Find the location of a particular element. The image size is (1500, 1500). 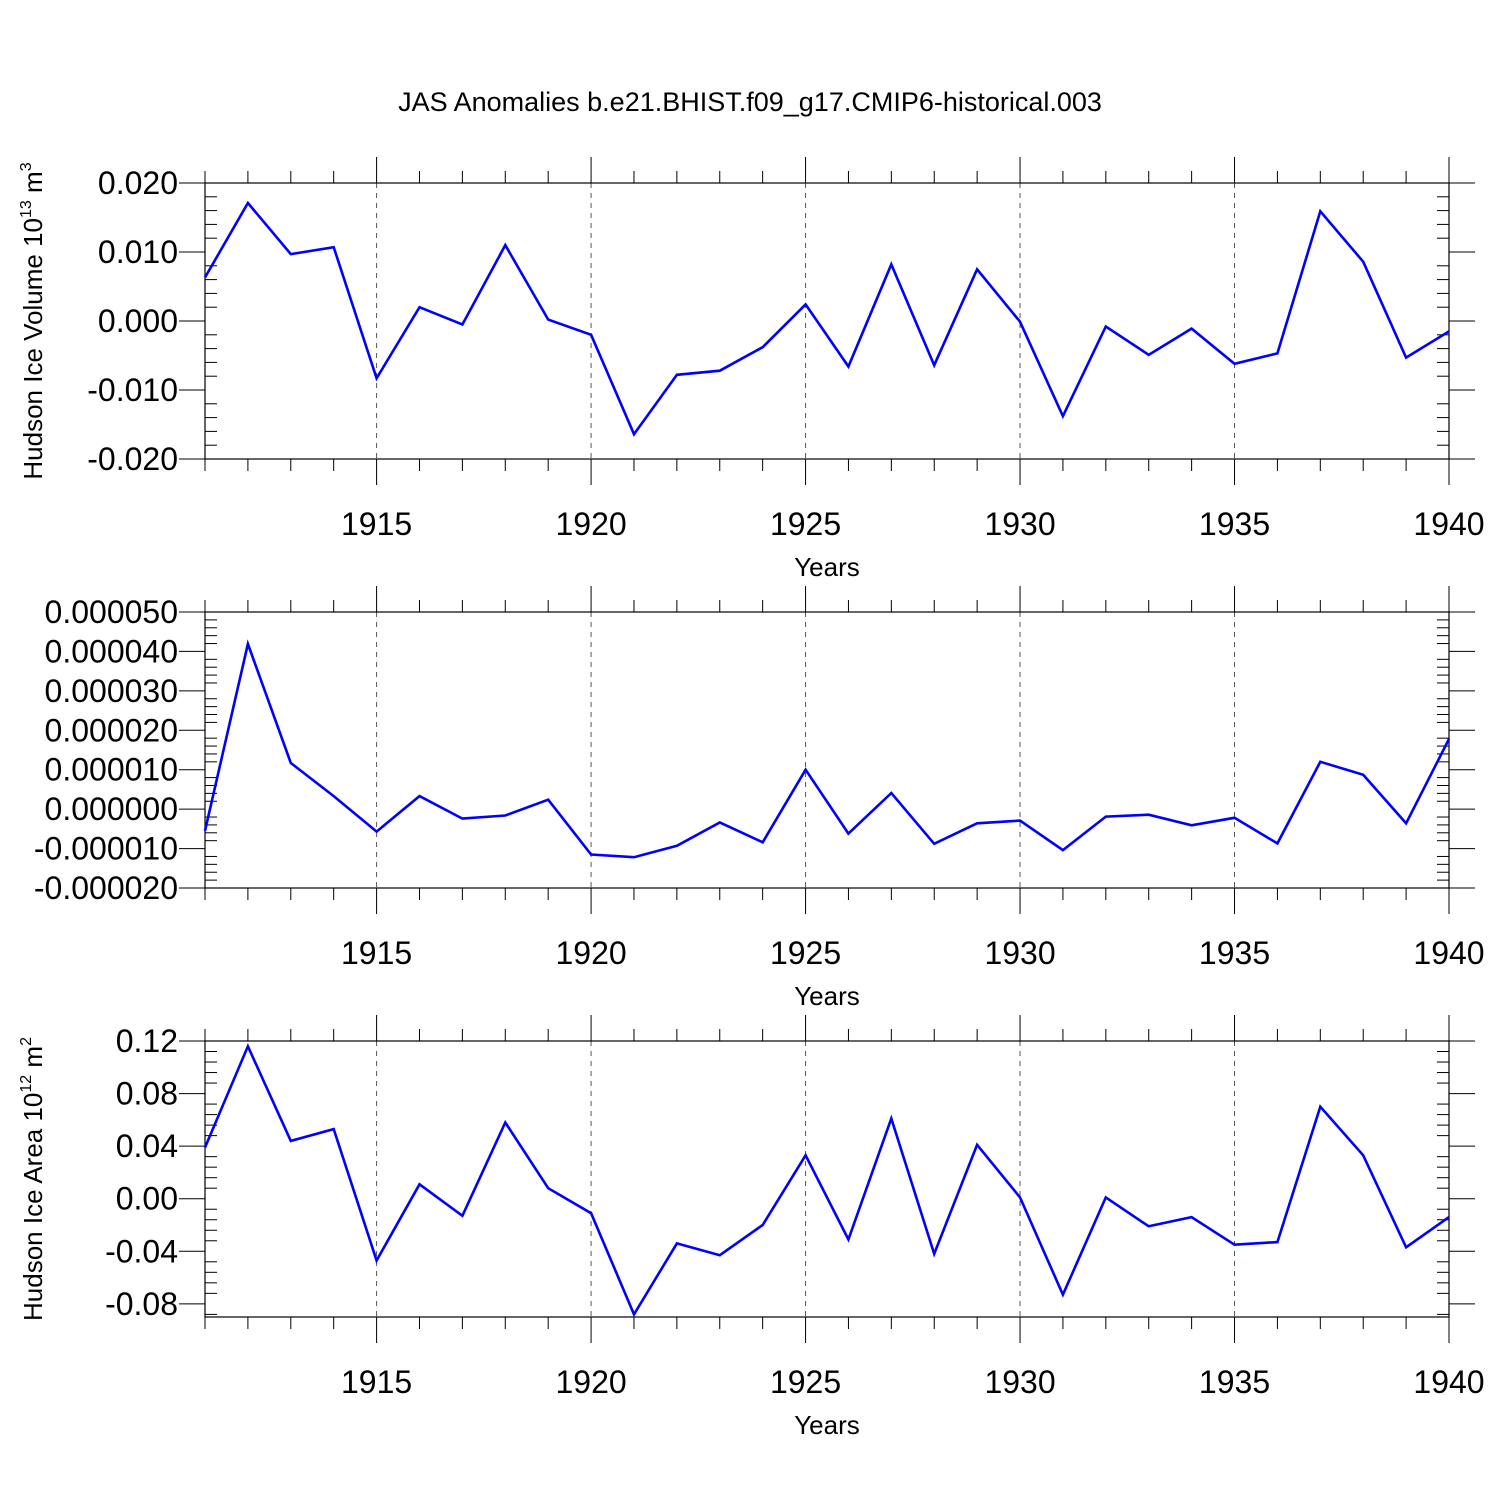

y-tick-label: 0.12 is located at coordinates (147, 1041).